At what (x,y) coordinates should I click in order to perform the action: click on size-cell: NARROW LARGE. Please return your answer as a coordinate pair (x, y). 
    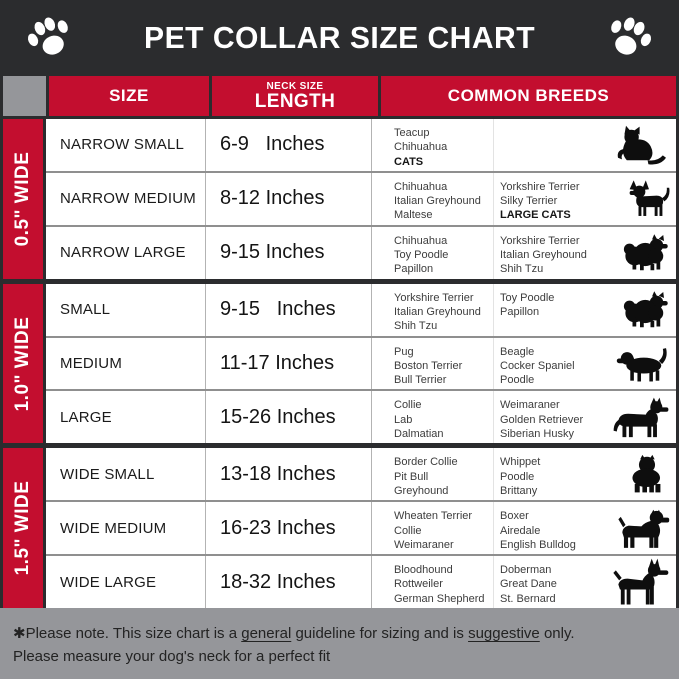
    Looking at the image, I should click on (126, 252).